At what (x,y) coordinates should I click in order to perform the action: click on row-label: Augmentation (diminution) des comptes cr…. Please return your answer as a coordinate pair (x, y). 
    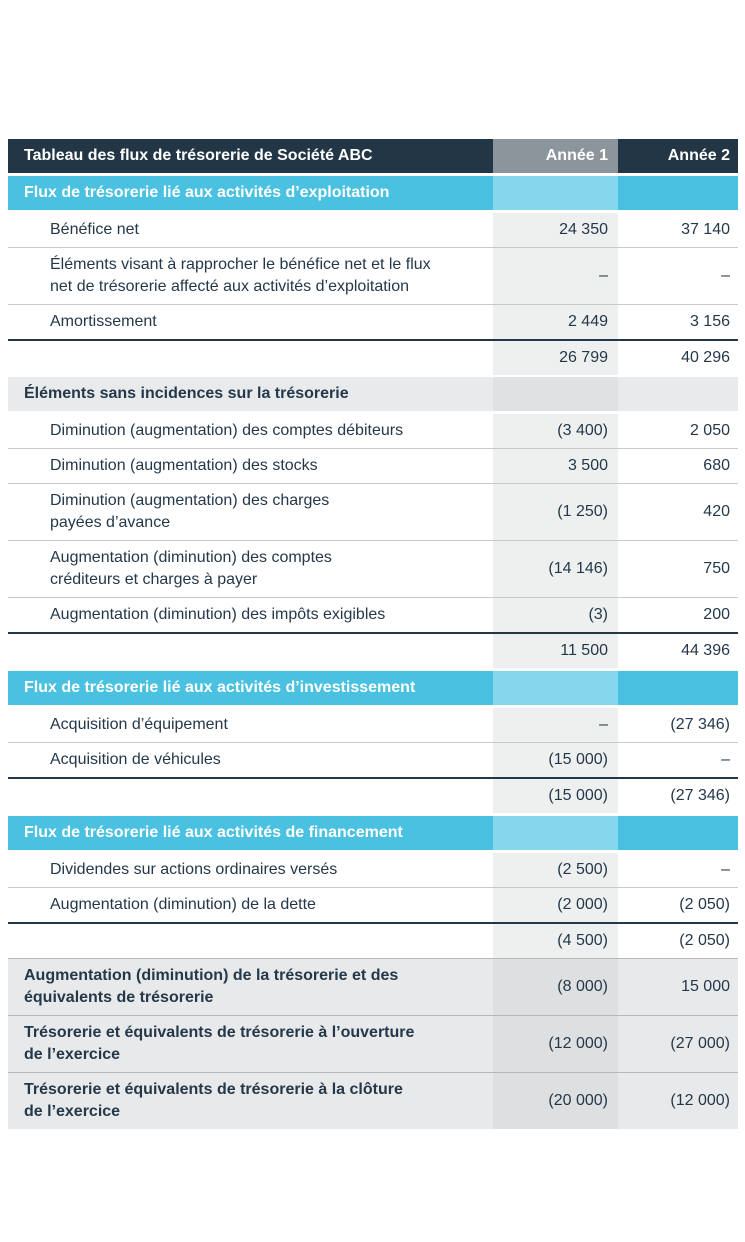
    Looking at the image, I should click on (191, 568).